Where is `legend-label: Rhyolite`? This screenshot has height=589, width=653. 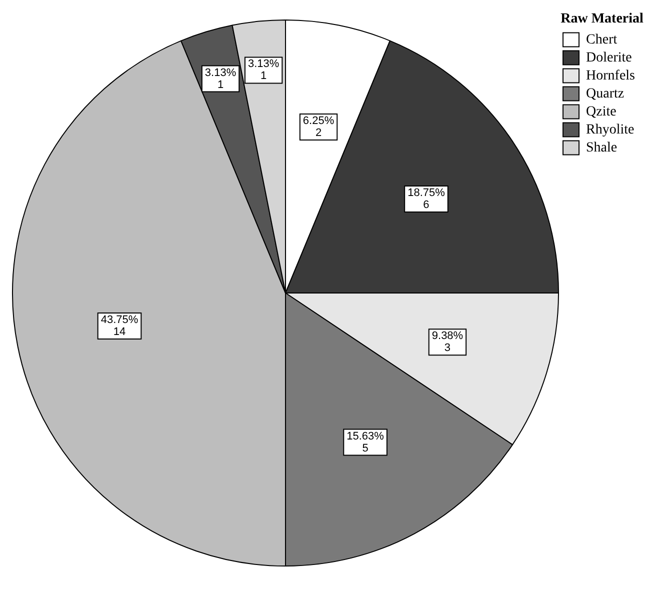
legend-label: Rhyolite is located at coordinates (610, 130).